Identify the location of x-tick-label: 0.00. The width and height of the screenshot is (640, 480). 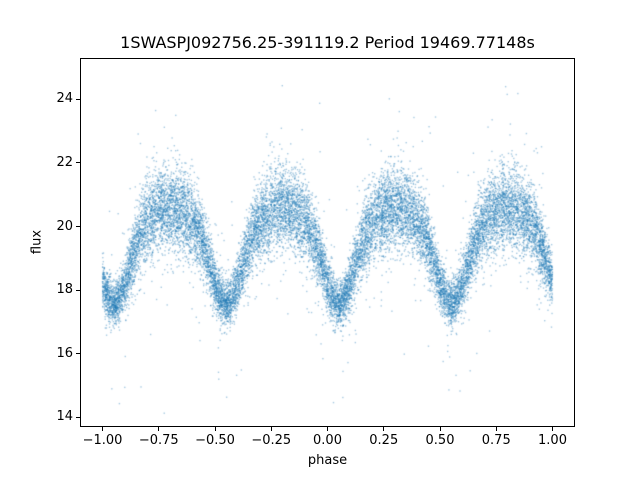
(327, 440).